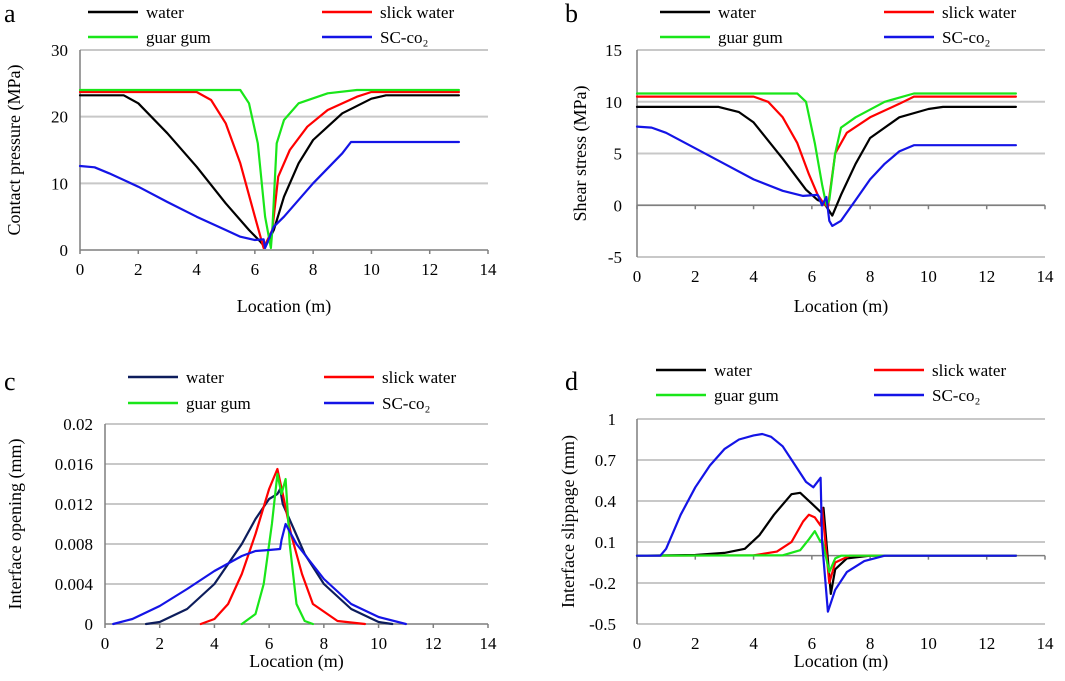 The height and width of the screenshot is (681, 1065). Describe the element at coordinates (10, 14) in the screenshot. I see `panel-label: a` at that location.